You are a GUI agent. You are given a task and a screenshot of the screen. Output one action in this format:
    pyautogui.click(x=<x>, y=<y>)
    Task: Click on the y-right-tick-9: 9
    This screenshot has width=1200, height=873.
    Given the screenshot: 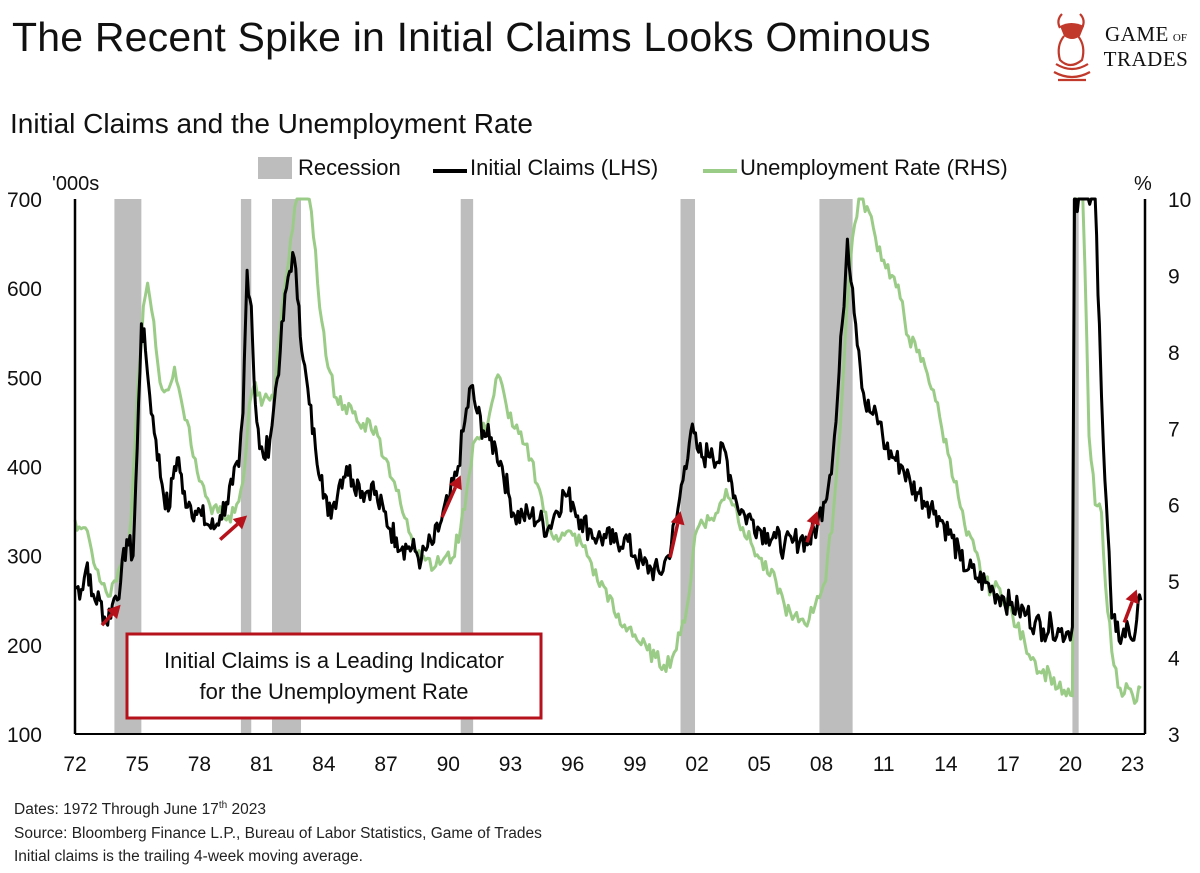 What is the action you would take?
    pyautogui.click(x=1174, y=276)
    